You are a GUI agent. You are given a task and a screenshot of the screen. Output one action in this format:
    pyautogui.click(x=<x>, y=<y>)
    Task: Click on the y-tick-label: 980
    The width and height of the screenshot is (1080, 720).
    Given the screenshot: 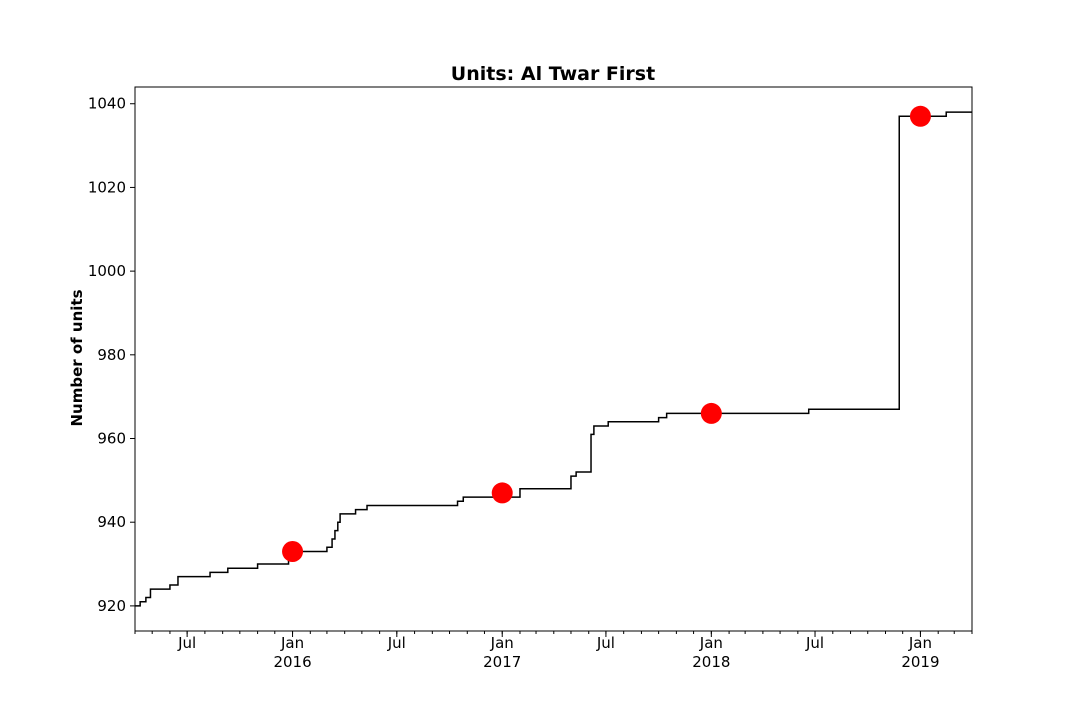 What is the action you would take?
    pyautogui.click(x=111, y=355)
    